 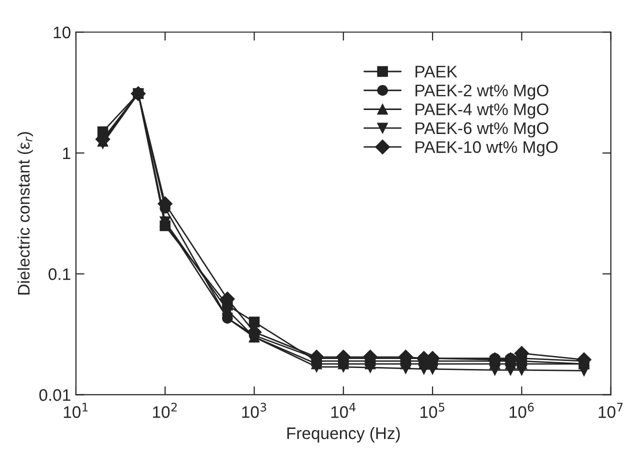 What do you see at coordinates (76, 410) in the screenshot?
I see `x-tick-label: 10$^{1}$` at bounding box center [76, 410].